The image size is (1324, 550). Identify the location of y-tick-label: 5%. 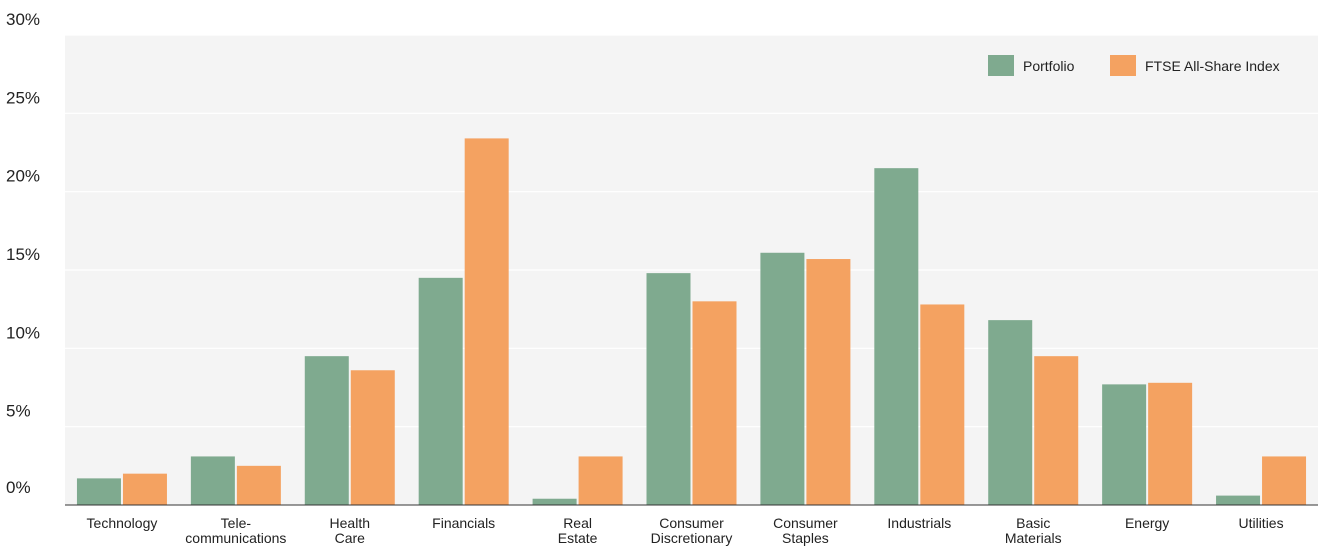
(18, 411).